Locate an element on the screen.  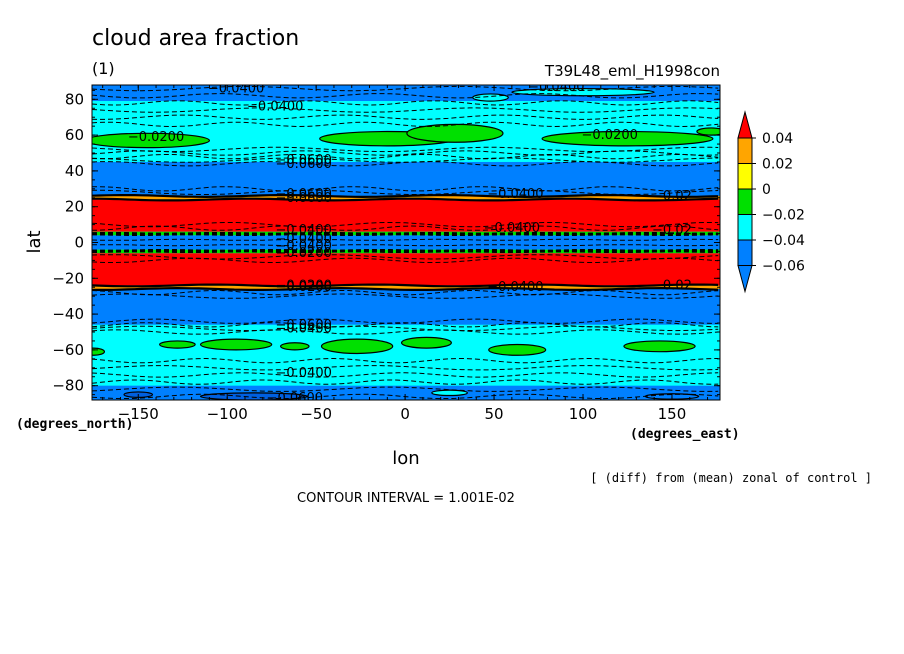
x-tick-label: −100 is located at coordinates (227, 414).